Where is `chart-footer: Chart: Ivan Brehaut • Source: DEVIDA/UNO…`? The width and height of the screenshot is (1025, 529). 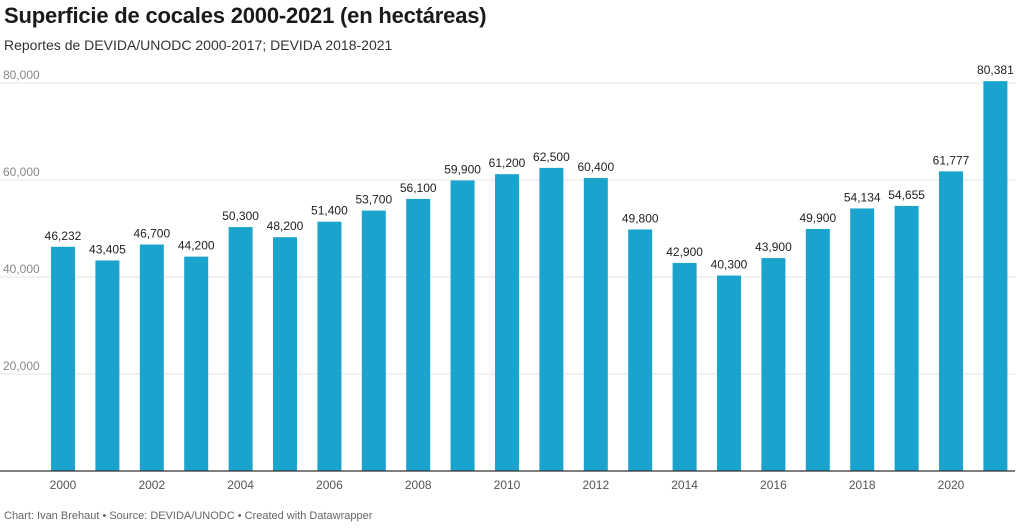
chart-footer: Chart: Ivan Brehaut • Source: DEVIDA/UNO… is located at coordinates (188, 516).